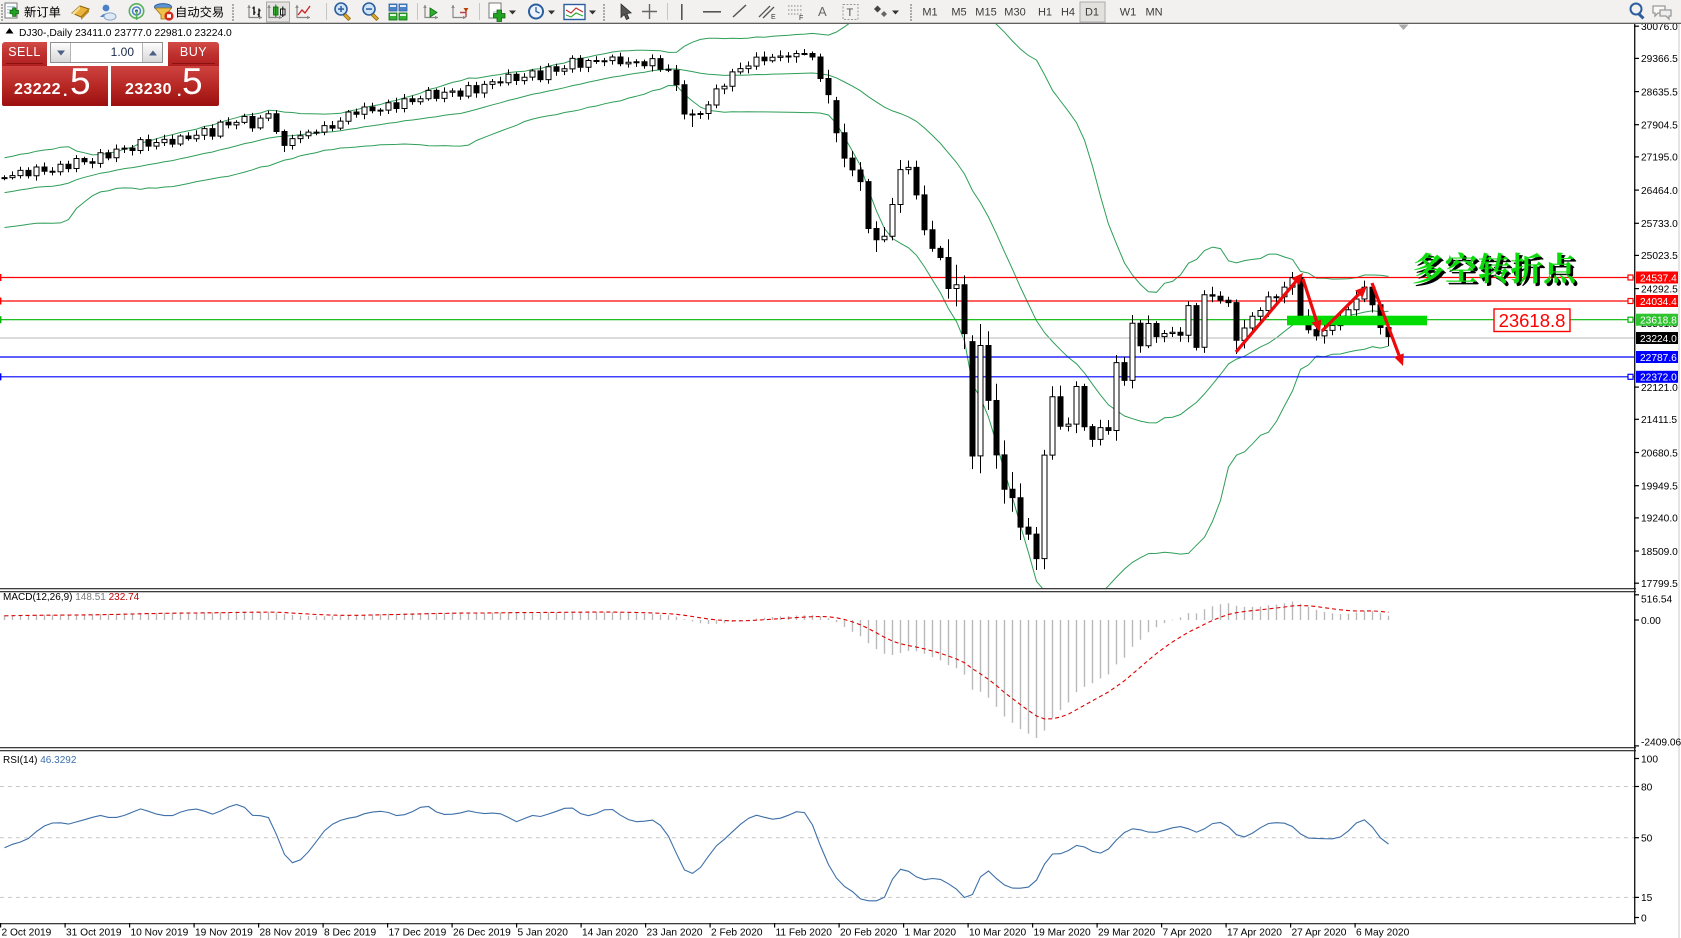 This screenshot has width=1681, height=938. Describe the element at coordinates (27, 933) in the screenshot. I see `svg-text: 2 Oct 2019` at that location.